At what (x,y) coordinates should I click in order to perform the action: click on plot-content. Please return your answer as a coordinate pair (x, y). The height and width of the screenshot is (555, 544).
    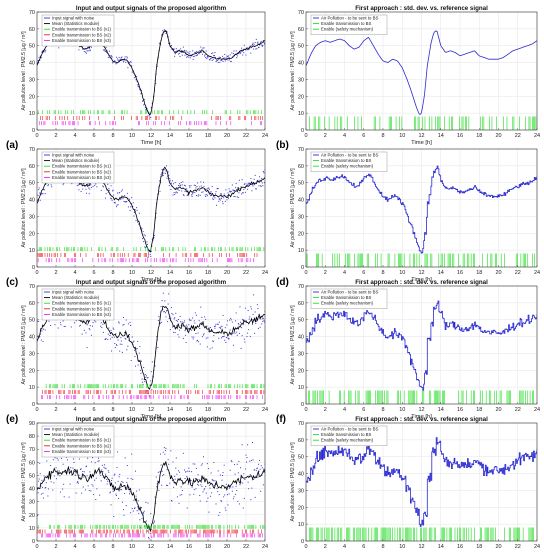
    Looking at the image, I should click on (421, 216).